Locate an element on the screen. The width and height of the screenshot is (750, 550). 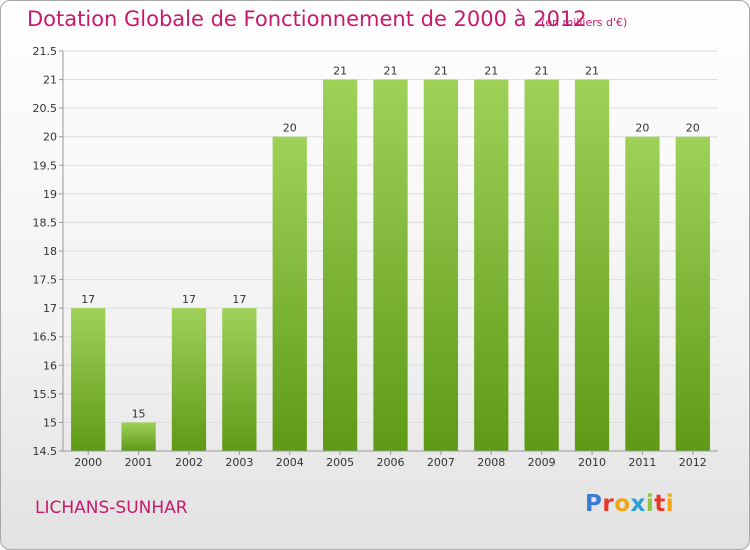
logo-letter: r is located at coordinates (608, 504).